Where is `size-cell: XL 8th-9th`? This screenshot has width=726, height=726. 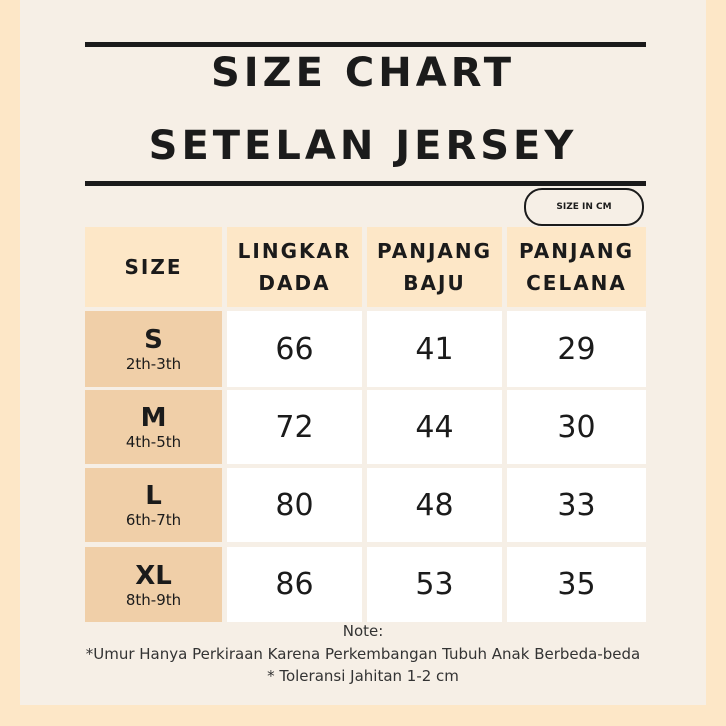 size-cell: XL 8th-9th is located at coordinates (153, 584).